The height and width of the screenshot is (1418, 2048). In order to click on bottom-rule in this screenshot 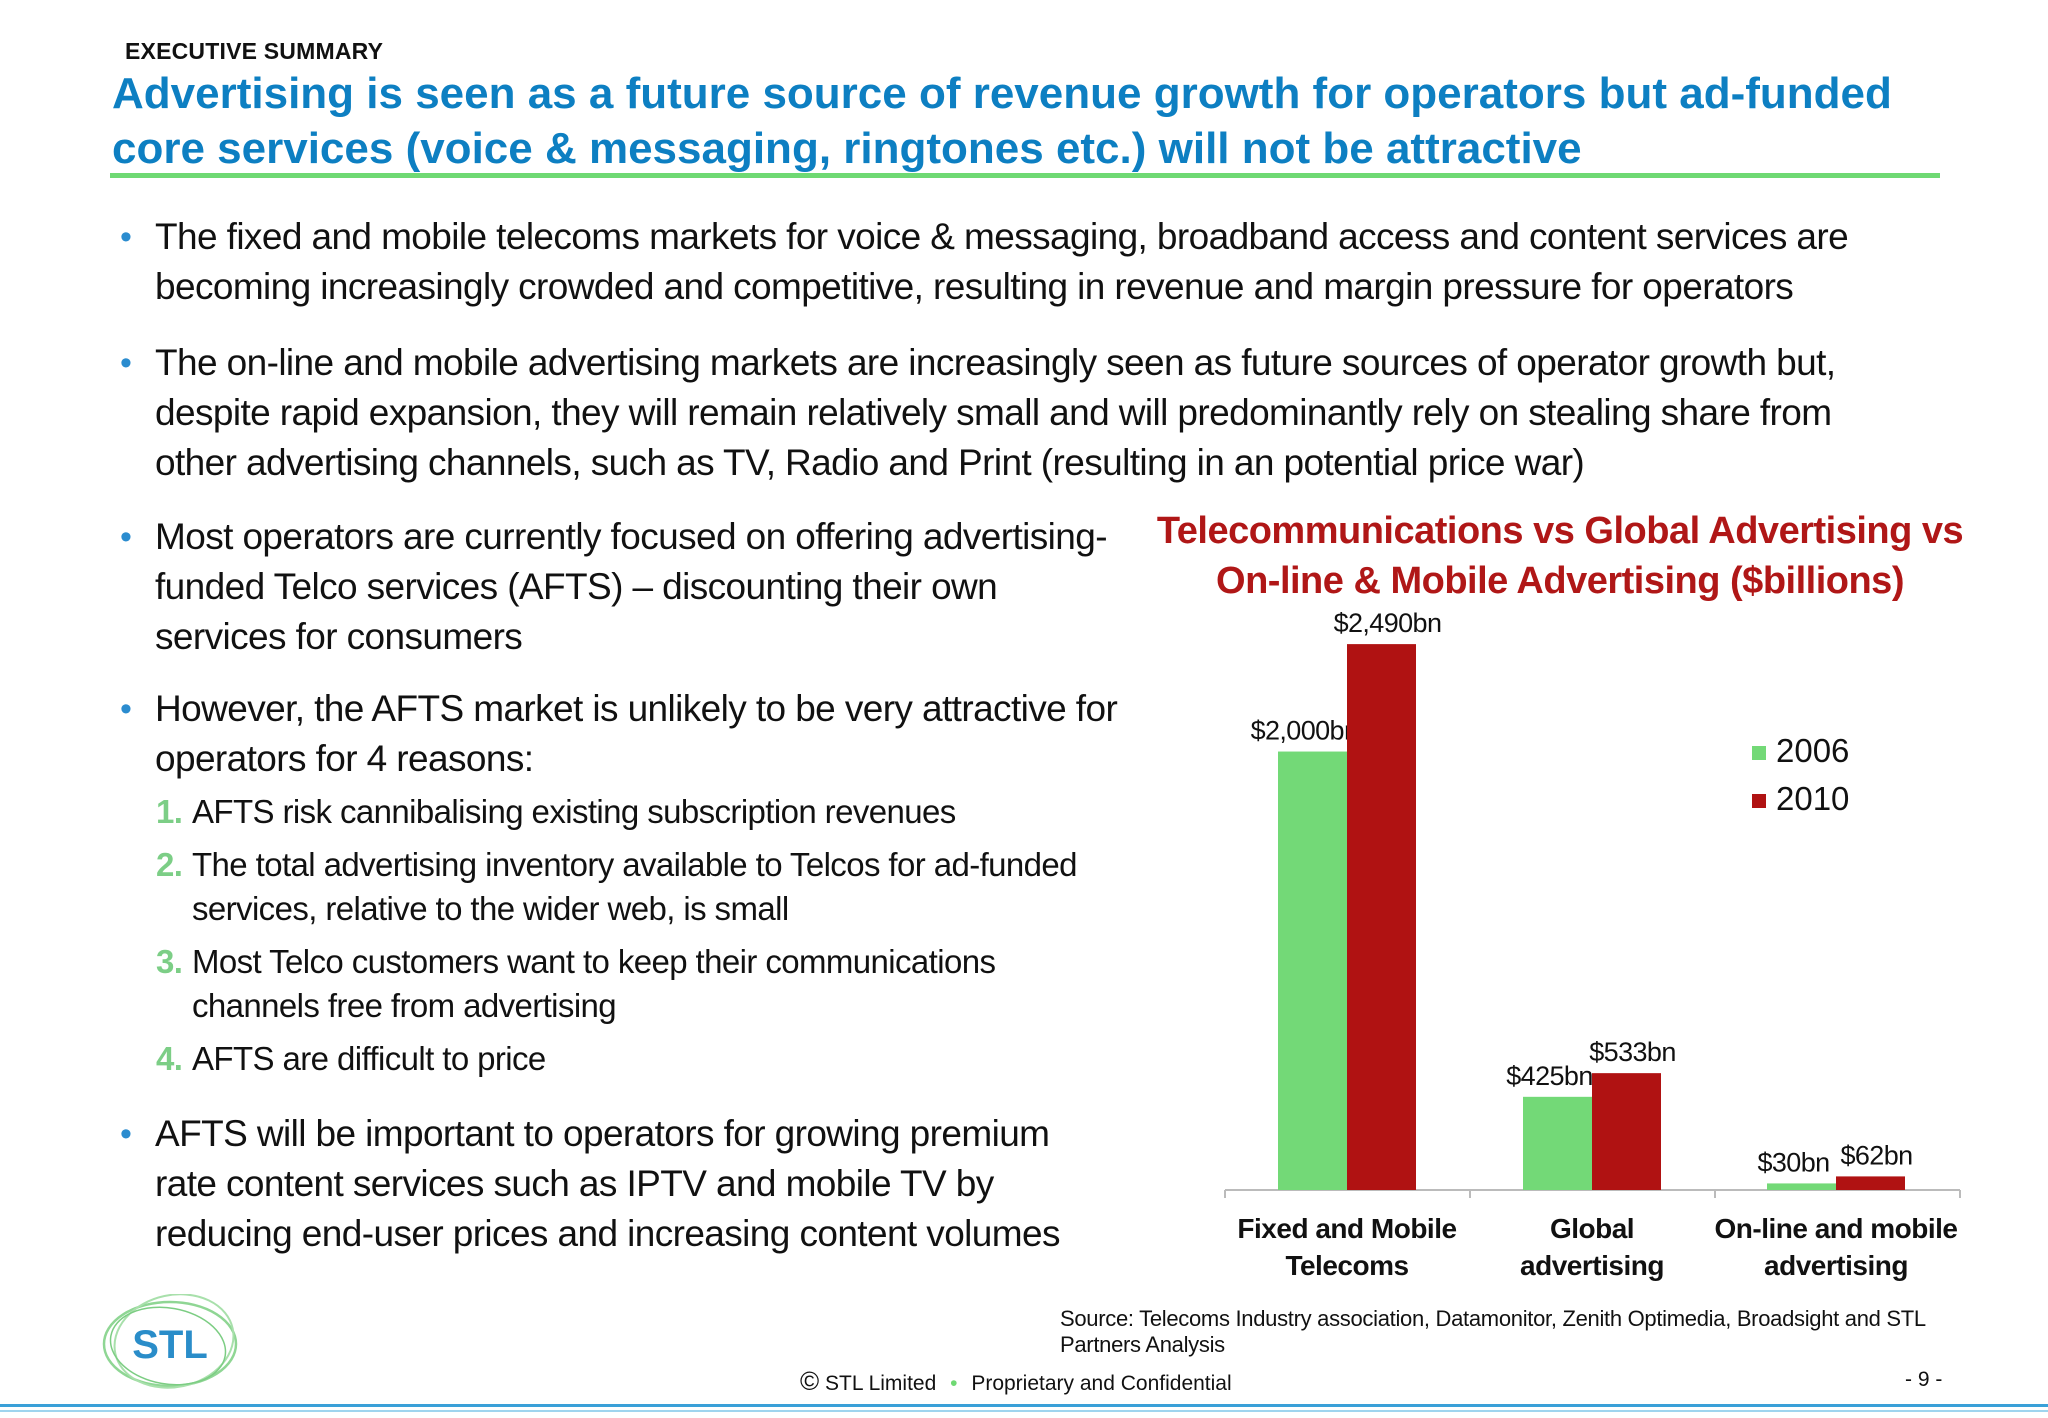, I will do `click(1024, 1405)`.